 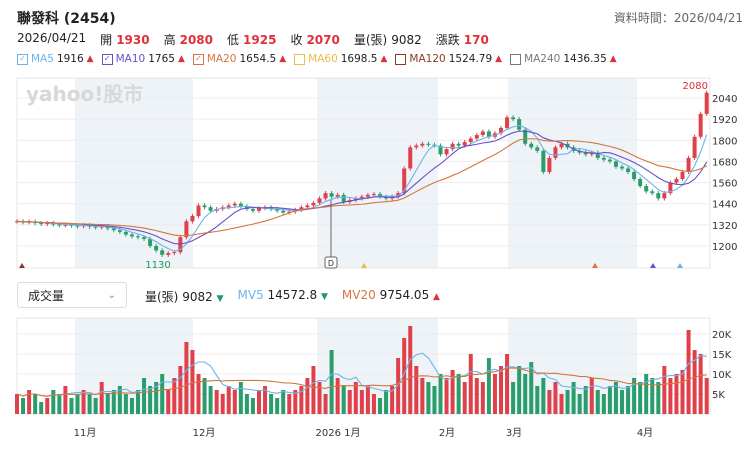 What do you see at coordinates (724, 120) in the screenshot?
I see `price-tick-label: 1920` at bounding box center [724, 120].